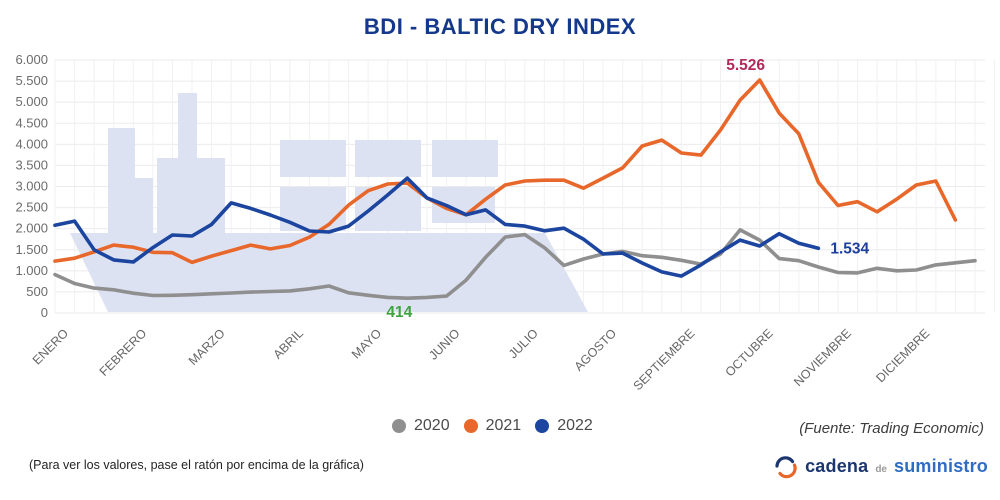 This screenshot has width=1000, height=500. I want to click on y-tick-label: 5.000, so click(31, 101).